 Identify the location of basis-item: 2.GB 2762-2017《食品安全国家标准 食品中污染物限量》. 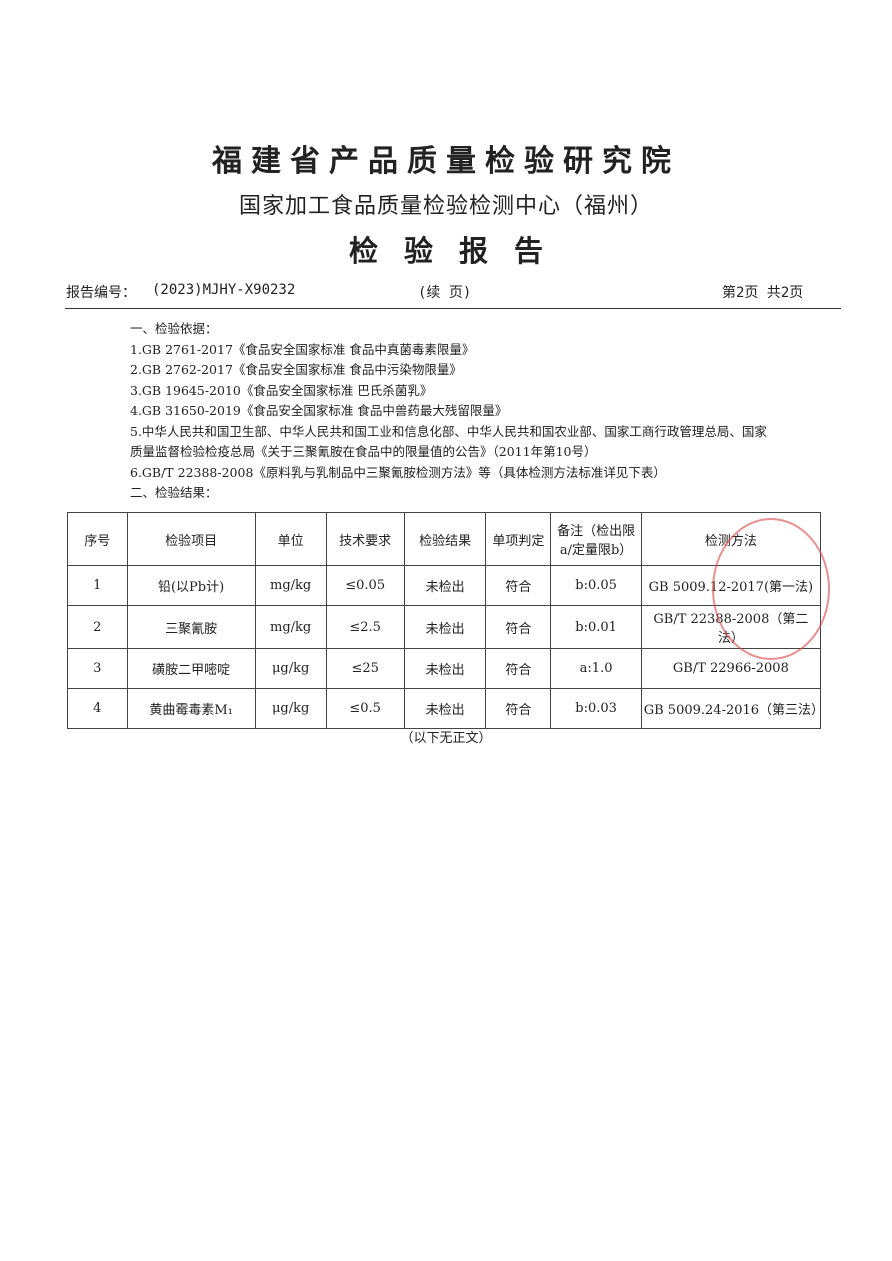
(296, 369).